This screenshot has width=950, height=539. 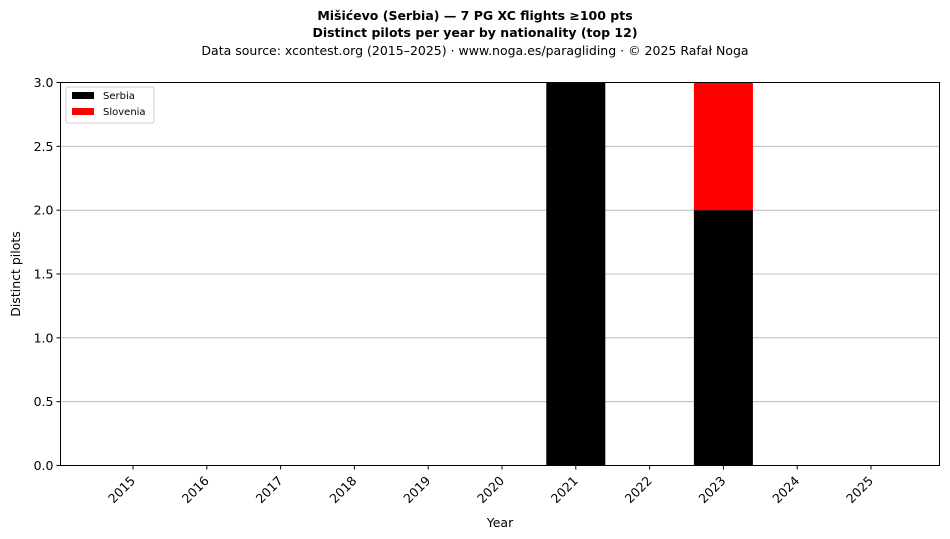 I want to click on x-tick-label: 2017, so click(x=269, y=489).